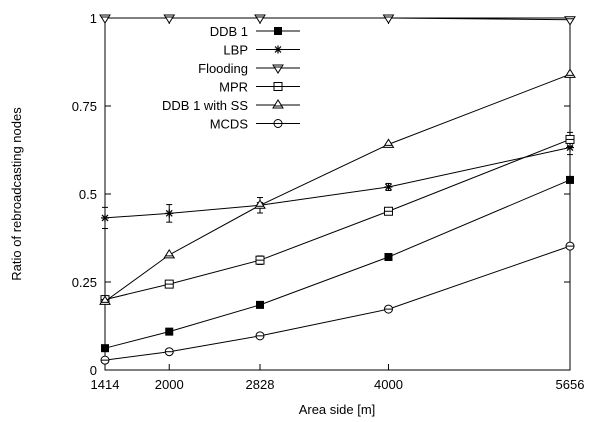 Image resolution: width=595 pixels, height=422 pixels. I want to click on x-tick-label: 5656, so click(570, 384).